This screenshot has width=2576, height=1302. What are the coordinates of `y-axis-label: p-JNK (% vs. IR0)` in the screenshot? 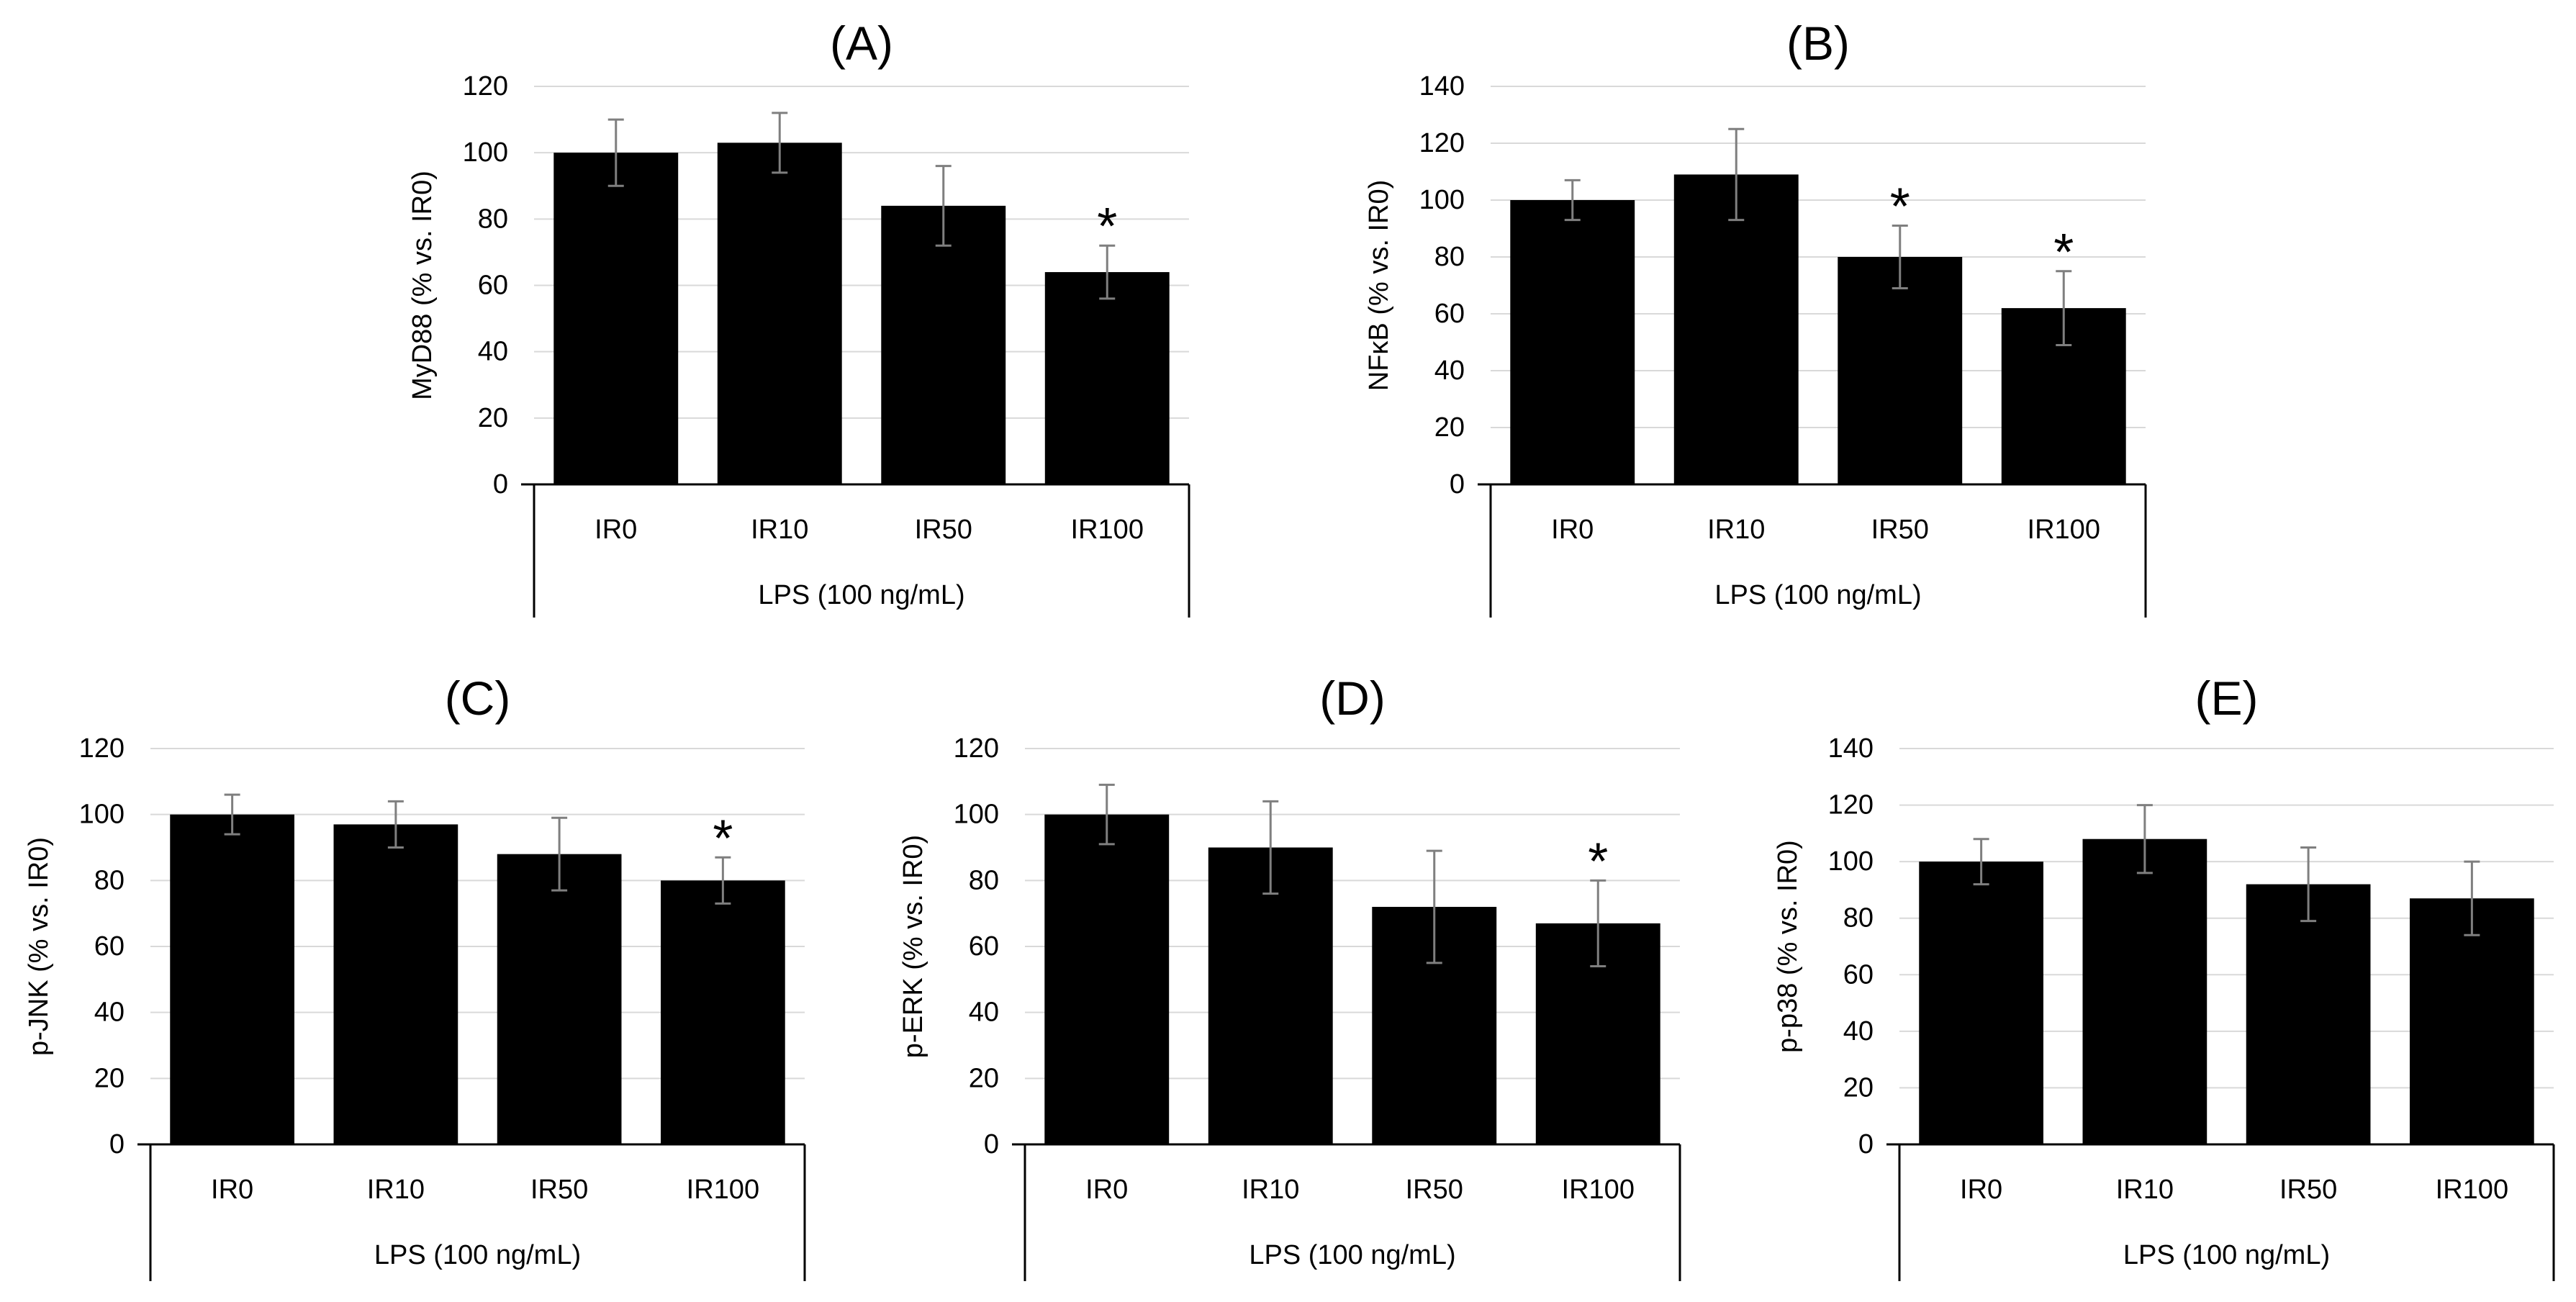 It's located at (39, 947).